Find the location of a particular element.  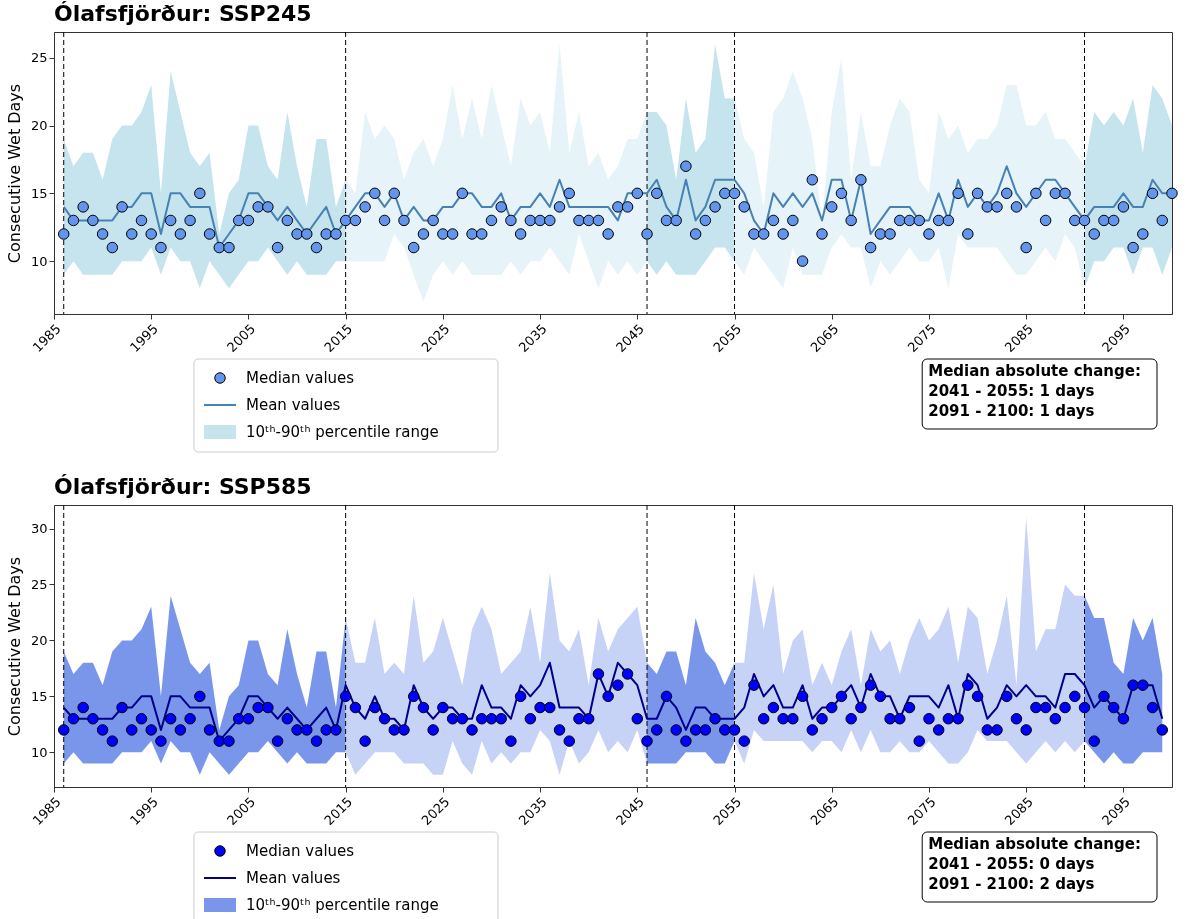

text: Median absolute change: 2041 - 2055: 1 days 2091 - 2100: 1 days is located at coordinates (1034, 391).